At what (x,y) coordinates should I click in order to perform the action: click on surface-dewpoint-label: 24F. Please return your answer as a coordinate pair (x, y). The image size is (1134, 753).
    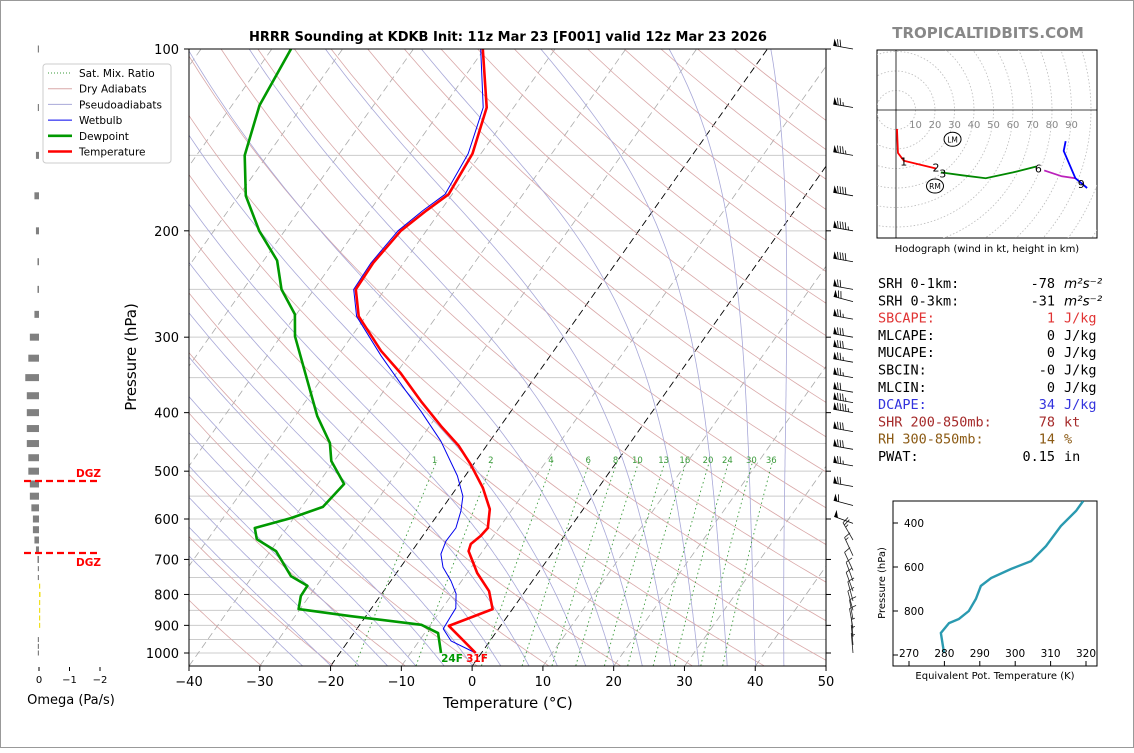
    Looking at the image, I should click on (452, 659).